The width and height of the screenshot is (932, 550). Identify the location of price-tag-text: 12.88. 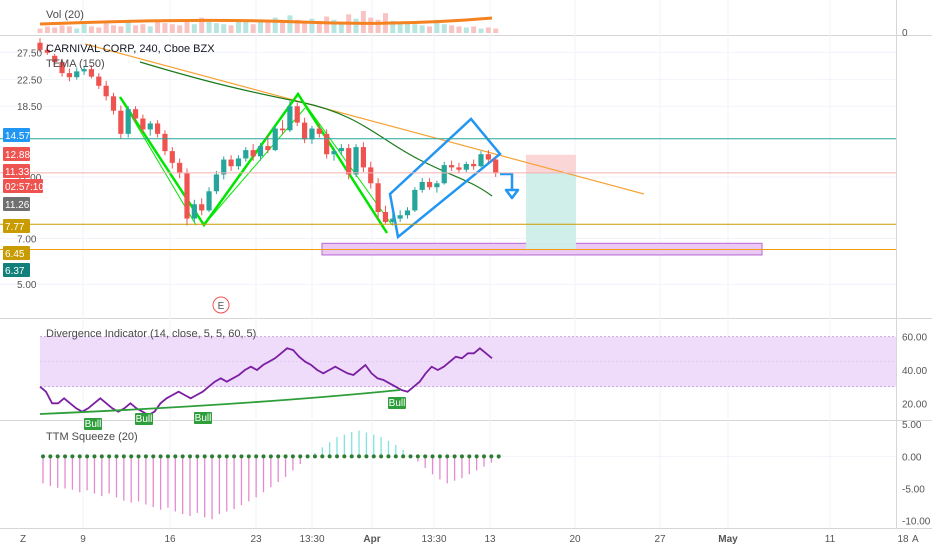
(17, 155).